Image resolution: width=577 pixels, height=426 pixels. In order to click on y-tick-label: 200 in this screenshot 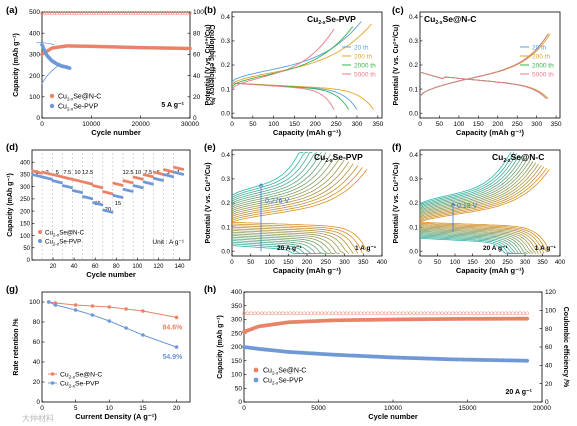, I will do `click(236, 347)`.